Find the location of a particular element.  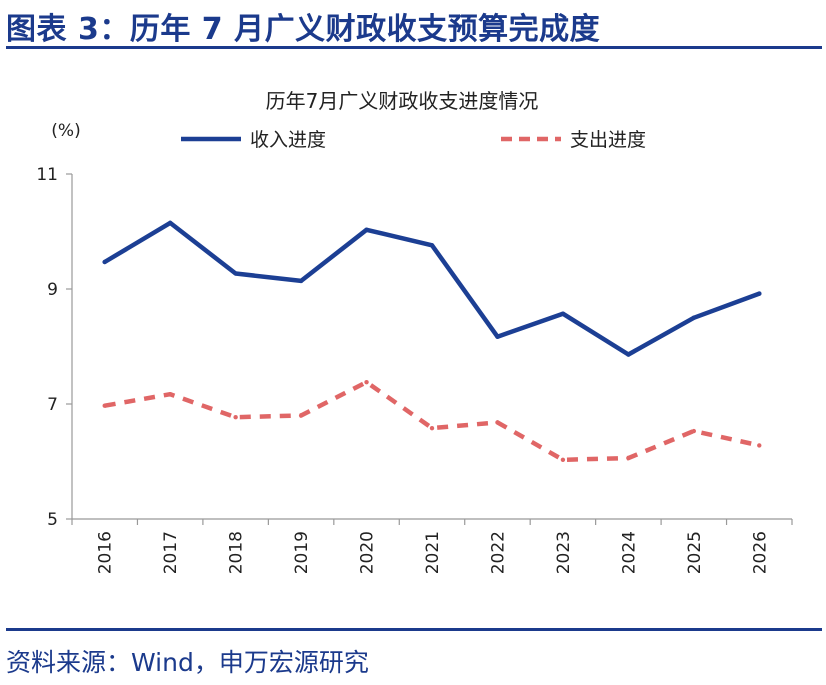

x-tick-label: 2025 is located at coordinates (695, 552).